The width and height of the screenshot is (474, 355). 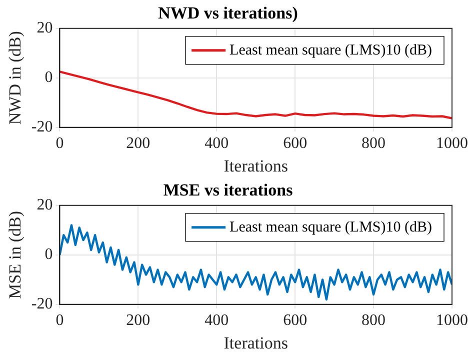 I want to click on y-axis-title: NWD in (dB), so click(x=15, y=78).